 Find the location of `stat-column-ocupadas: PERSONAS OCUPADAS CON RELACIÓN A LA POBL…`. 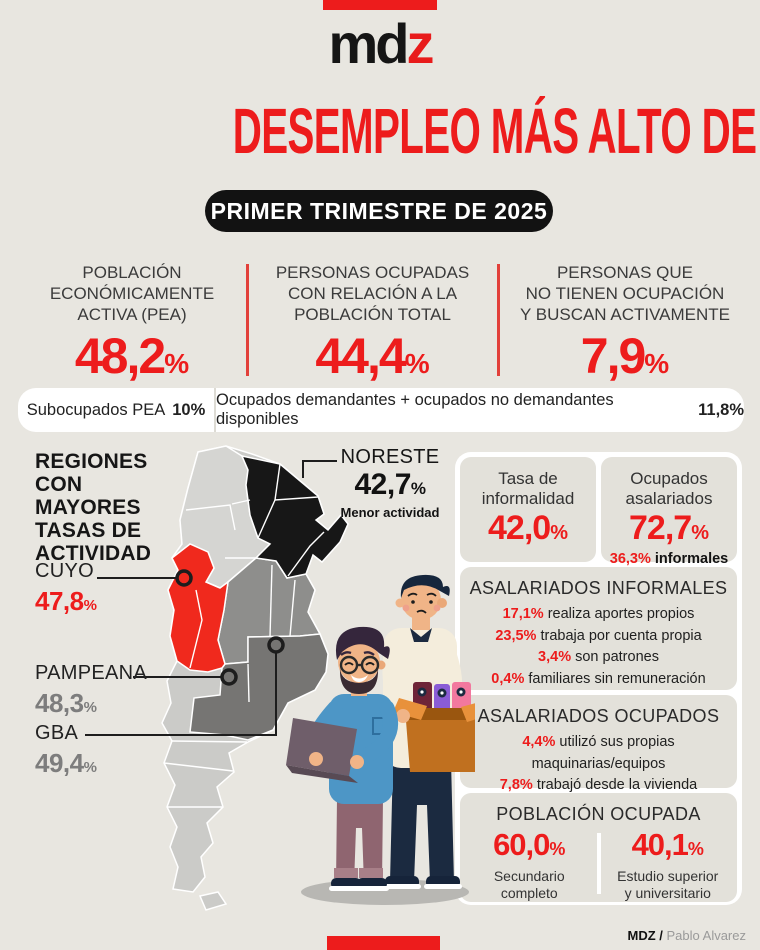

stat-column-ocupadas: PERSONAS OCUPADAS CON RELACIÓN A LA POBL… is located at coordinates (372, 325).